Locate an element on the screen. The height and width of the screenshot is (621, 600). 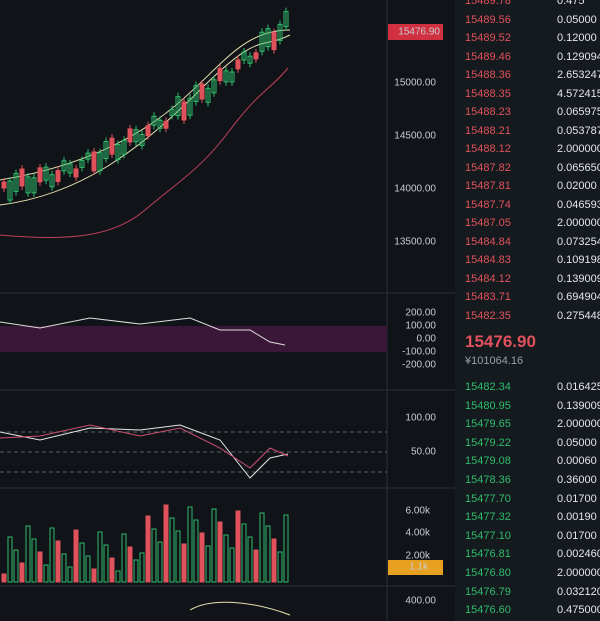
axis-label: 100.00 is located at coordinates (420, 418).